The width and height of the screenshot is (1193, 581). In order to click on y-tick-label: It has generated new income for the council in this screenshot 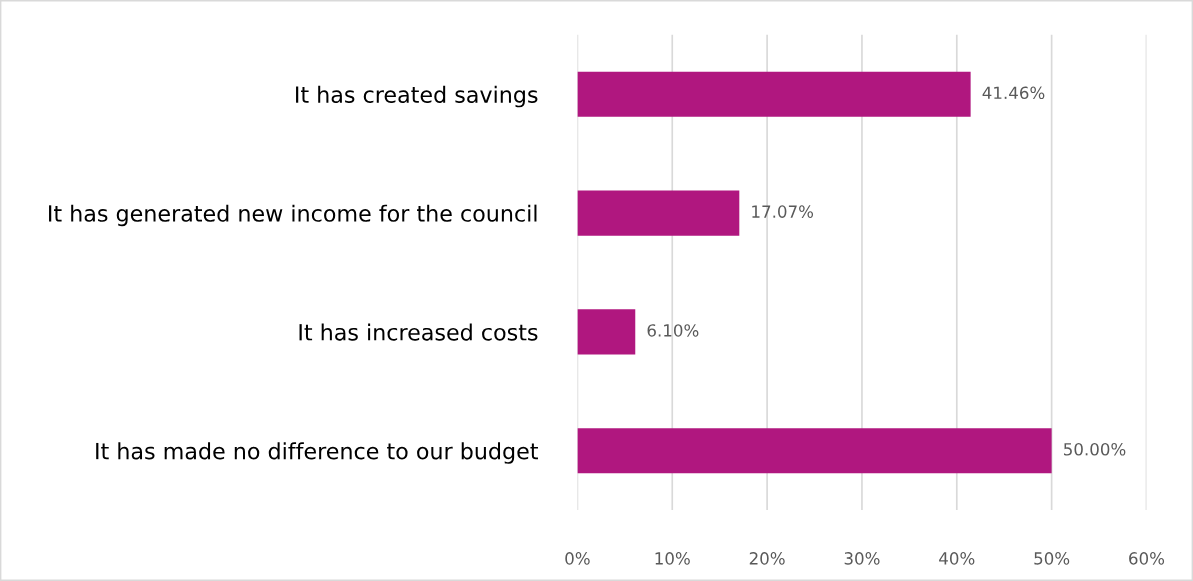, I will do `click(293, 215)`.